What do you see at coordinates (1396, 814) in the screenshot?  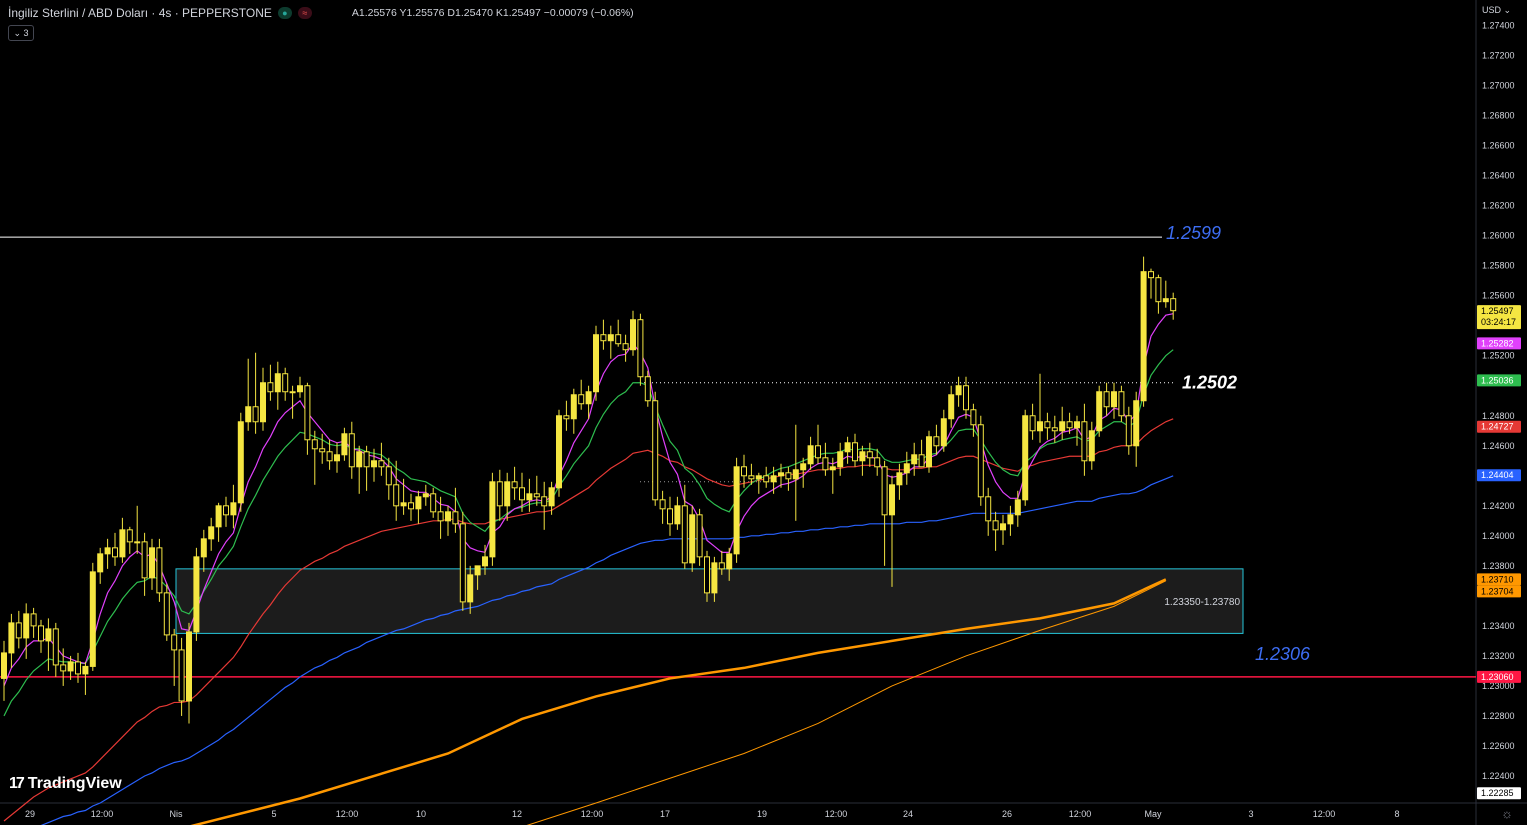 I see `time-tick-label: 8` at bounding box center [1396, 814].